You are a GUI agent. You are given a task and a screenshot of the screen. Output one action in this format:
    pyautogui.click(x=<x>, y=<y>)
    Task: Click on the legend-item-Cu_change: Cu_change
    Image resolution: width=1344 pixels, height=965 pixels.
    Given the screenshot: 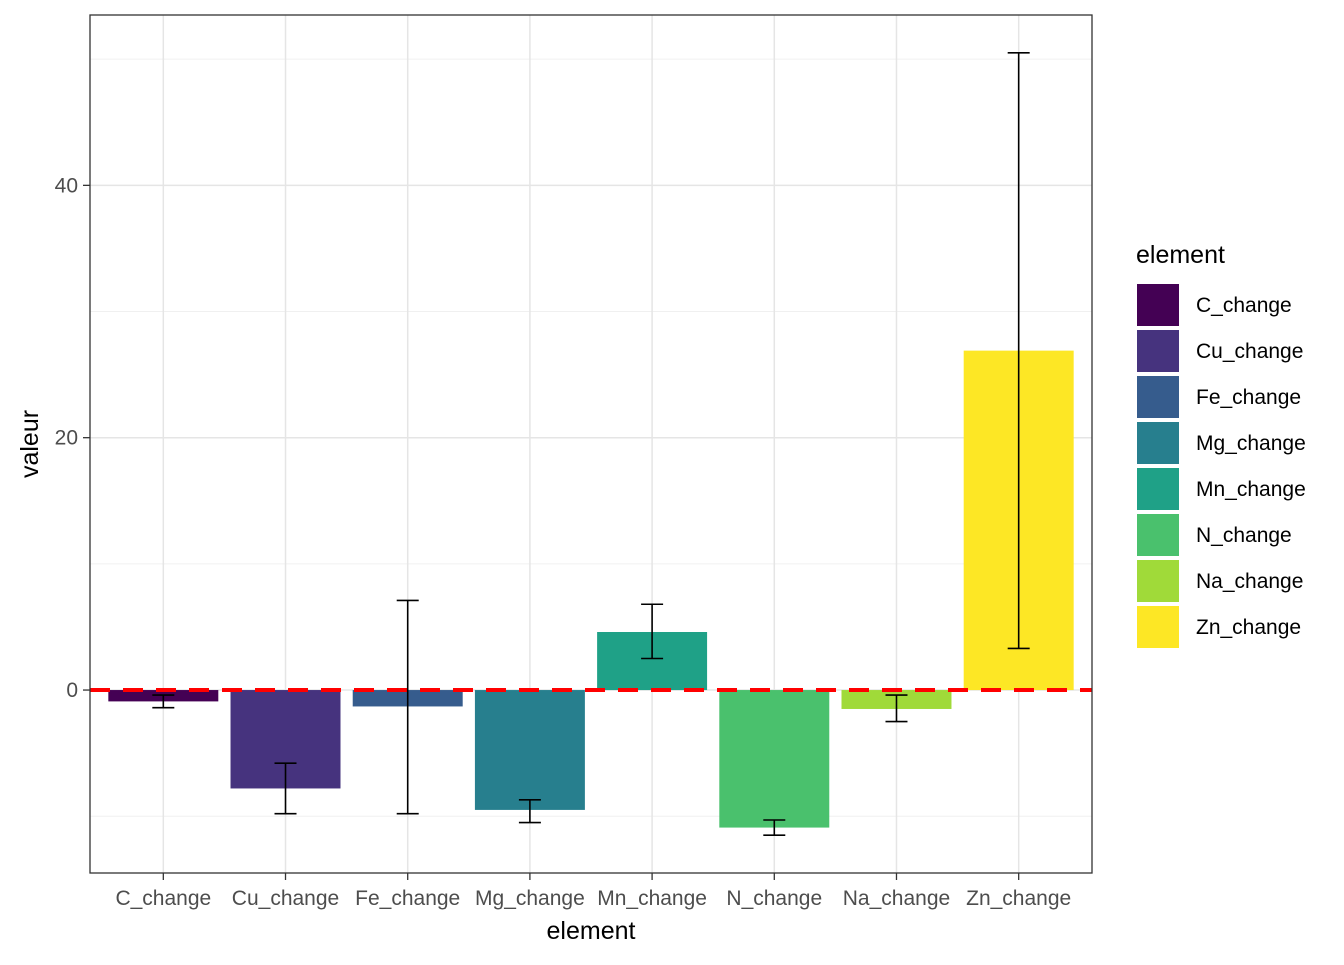 What is the action you would take?
    pyautogui.click(x=1220, y=351)
    